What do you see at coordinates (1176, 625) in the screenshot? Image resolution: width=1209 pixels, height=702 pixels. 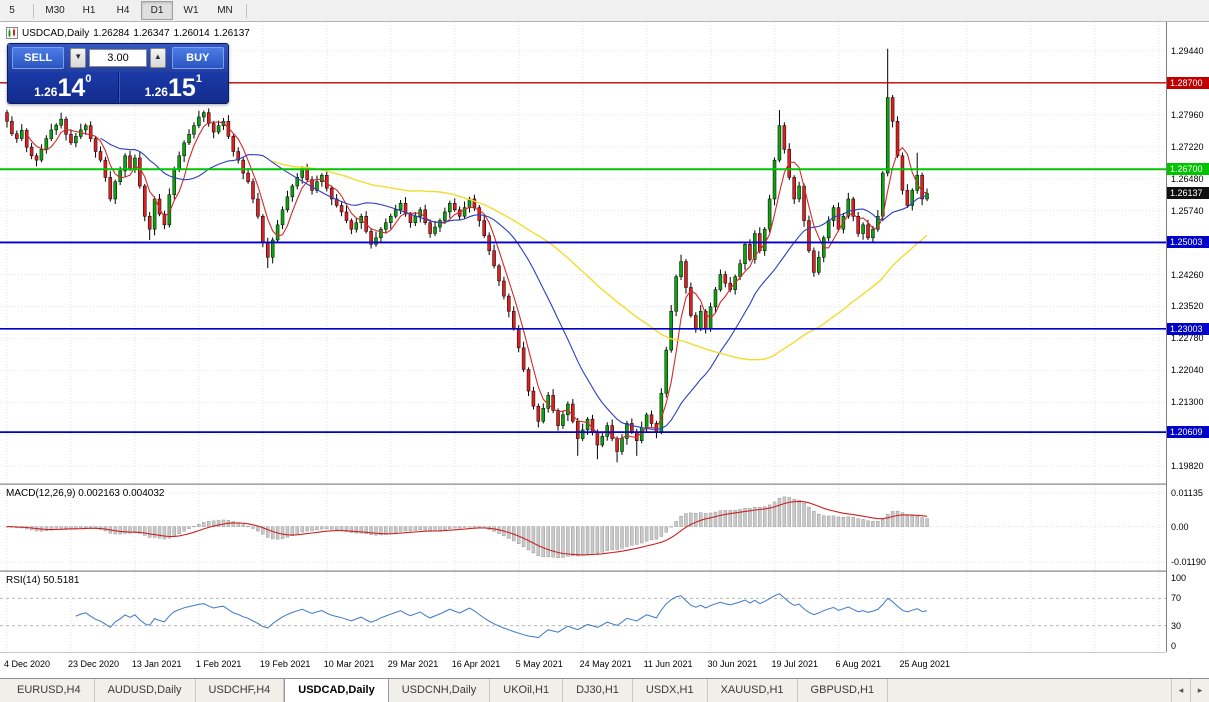 I see `rsi-axis-label: 30` at bounding box center [1176, 625].